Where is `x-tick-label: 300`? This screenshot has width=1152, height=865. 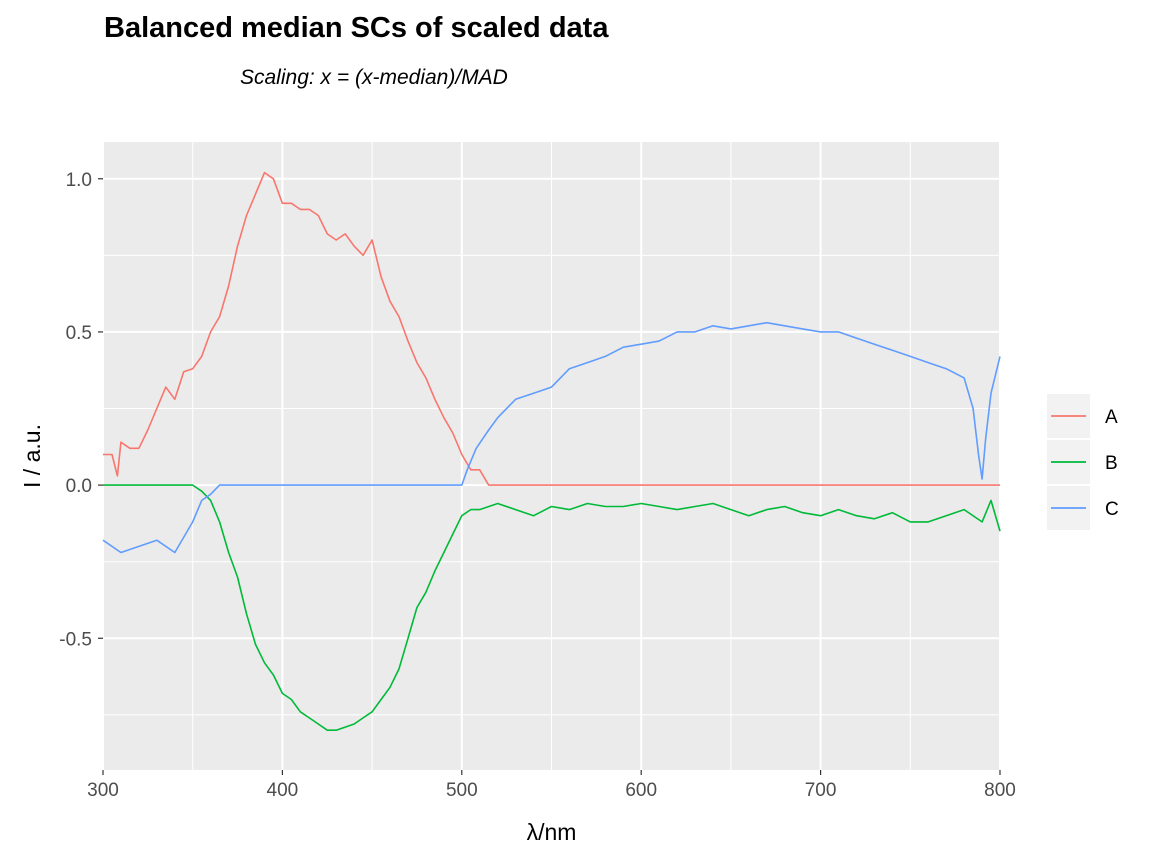 x-tick-label: 300 is located at coordinates (103, 790).